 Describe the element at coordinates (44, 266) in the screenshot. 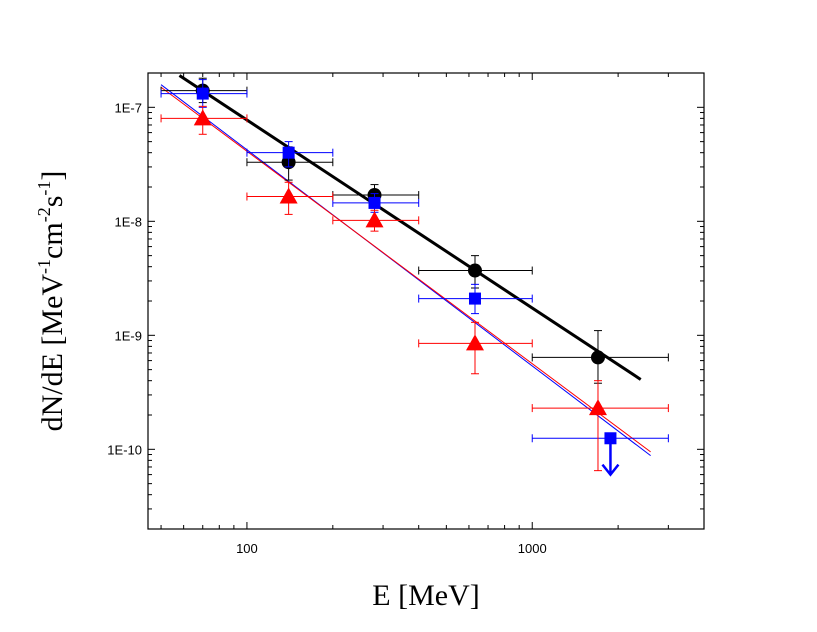

I see `y-axis-title-exp1: -1` at that location.